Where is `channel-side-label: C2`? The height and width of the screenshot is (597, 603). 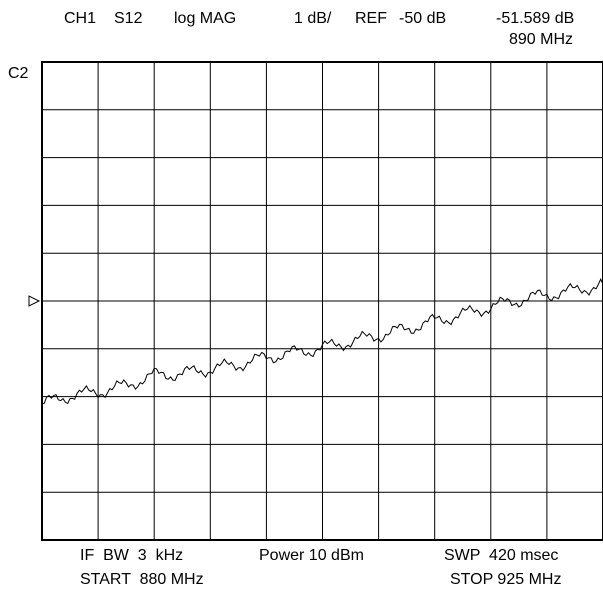
channel-side-label: C2 is located at coordinates (18, 73).